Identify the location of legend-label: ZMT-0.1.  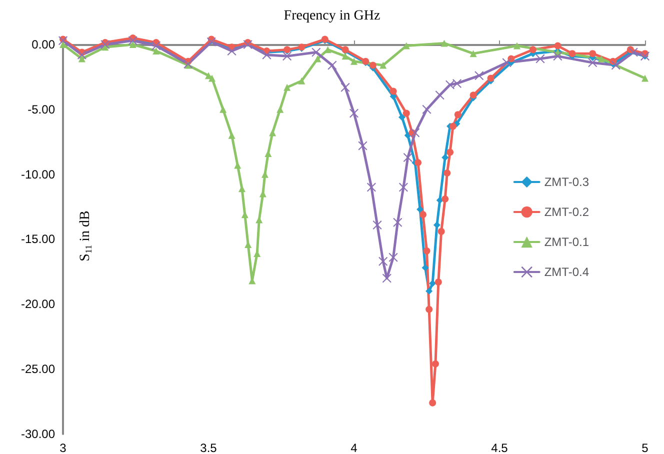
(567, 242).